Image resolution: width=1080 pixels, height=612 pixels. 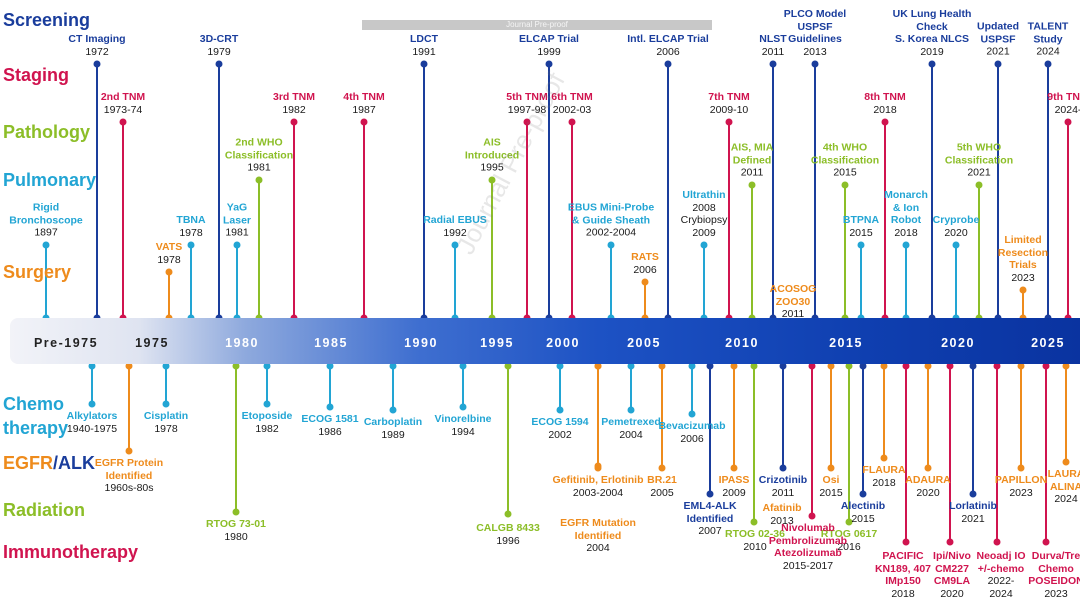 What do you see at coordinates (329, 425) in the screenshot?
I see `event-label: ECOG 1581 1986` at bounding box center [329, 425].